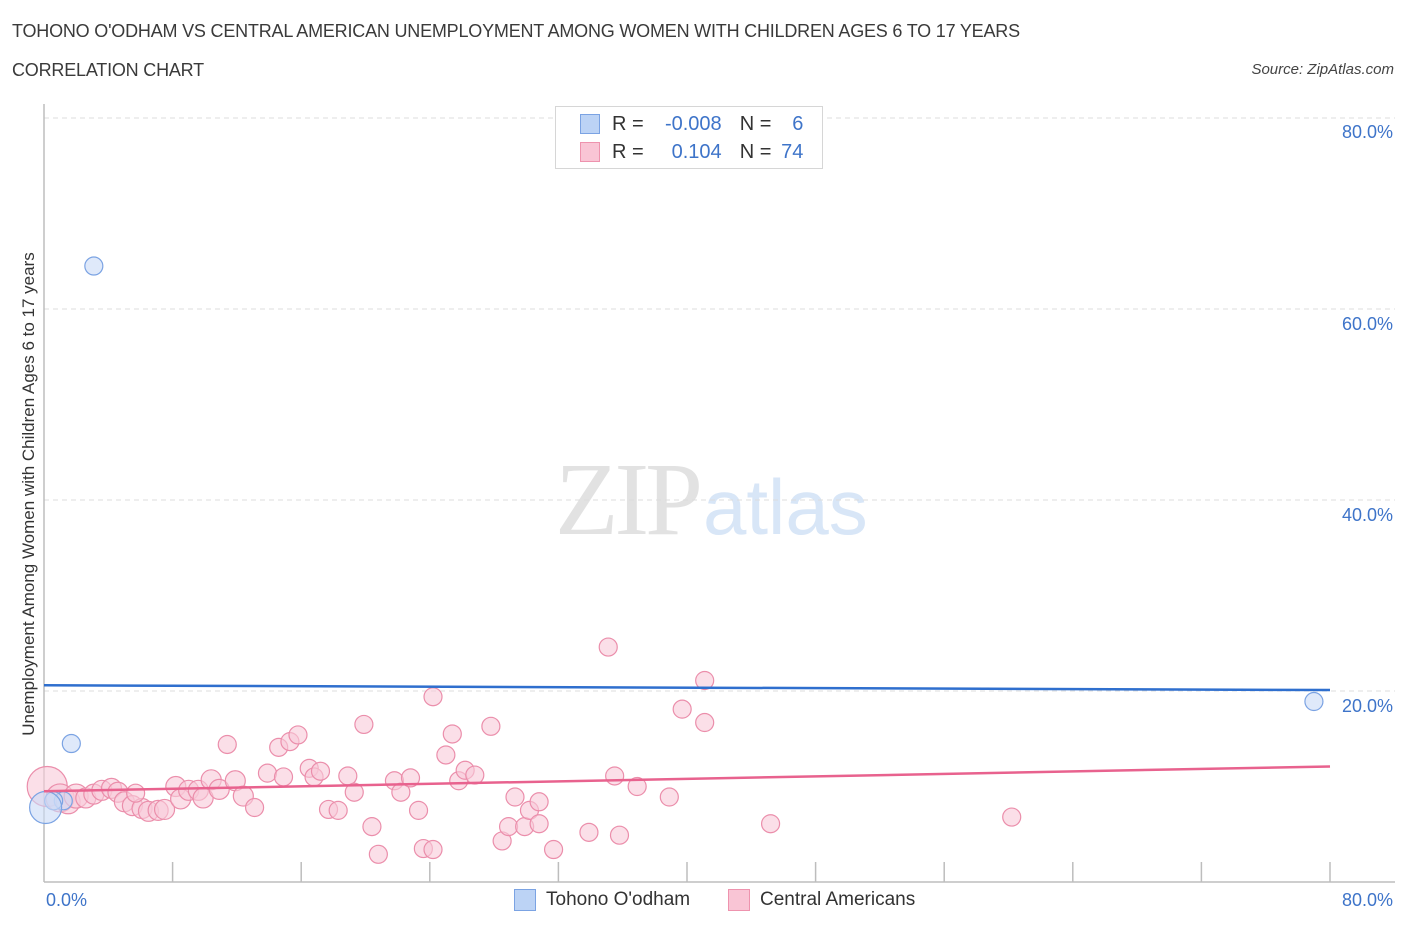 The image size is (1406, 930). Describe the element at coordinates (618, 899) in the screenshot. I see `legend-label: Tohono O'odham` at that location.